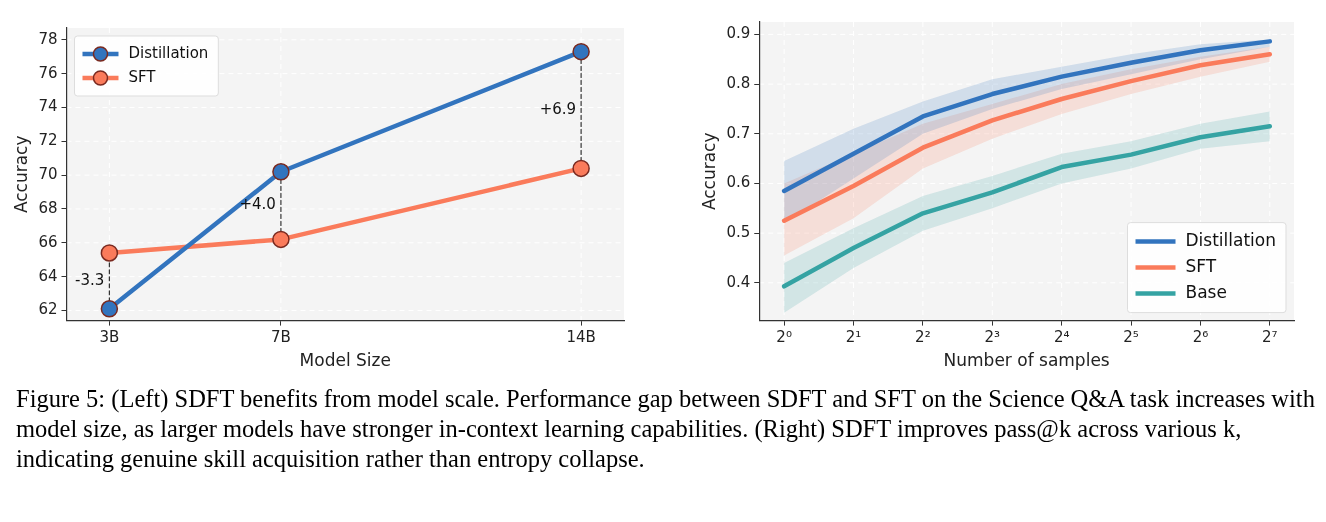 Image resolution: width=1326 pixels, height=522 pixels. I want to click on x-tick-label: 2⁵, so click(1131, 337).